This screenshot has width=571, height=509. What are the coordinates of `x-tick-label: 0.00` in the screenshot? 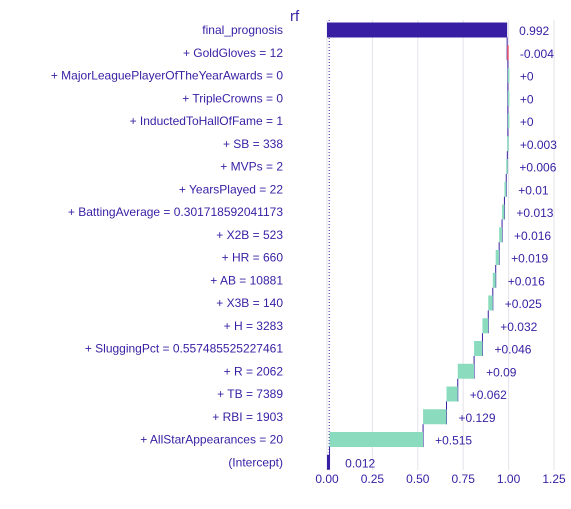 It's located at (327, 479).